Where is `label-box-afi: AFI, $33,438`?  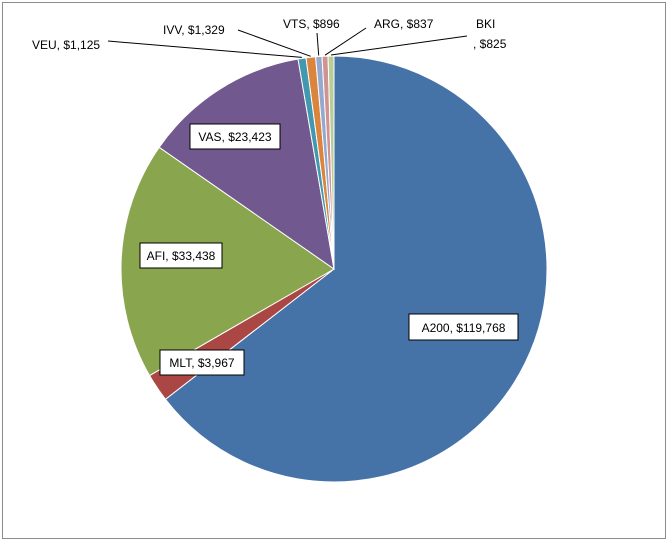
label-box-afi: AFI, $33,438 is located at coordinates (181, 255).